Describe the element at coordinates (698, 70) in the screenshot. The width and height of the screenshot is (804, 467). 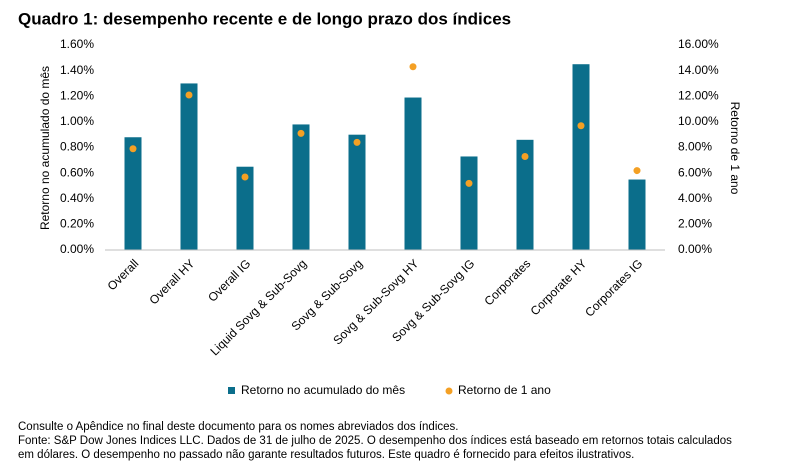
I see `y2-tick-label: 14.00%` at that location.